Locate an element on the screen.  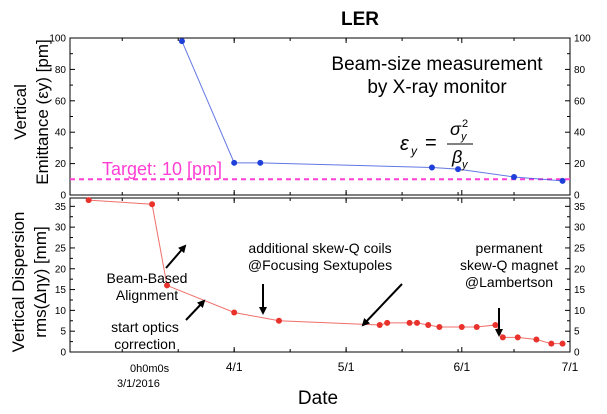
annotation-bba-line1: Beam-Based is located at coordinates (147, 278).